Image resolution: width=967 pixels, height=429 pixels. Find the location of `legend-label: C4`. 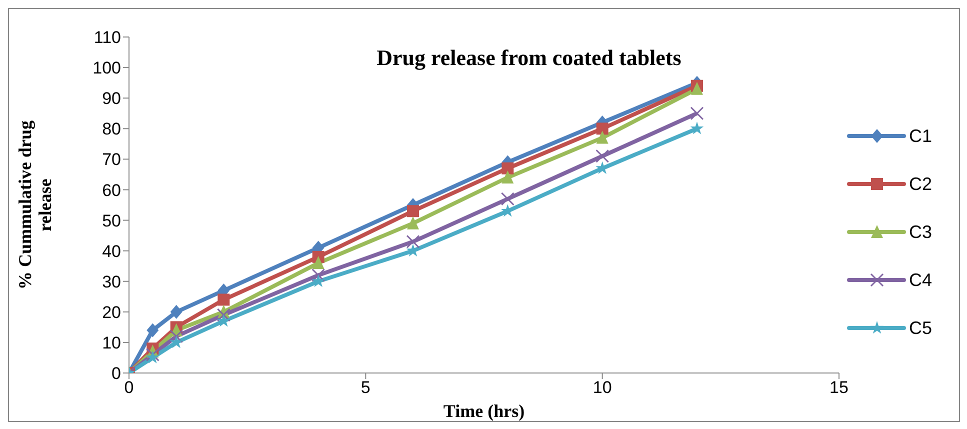

legend-label: C4 is located at coordinates (920, 280).